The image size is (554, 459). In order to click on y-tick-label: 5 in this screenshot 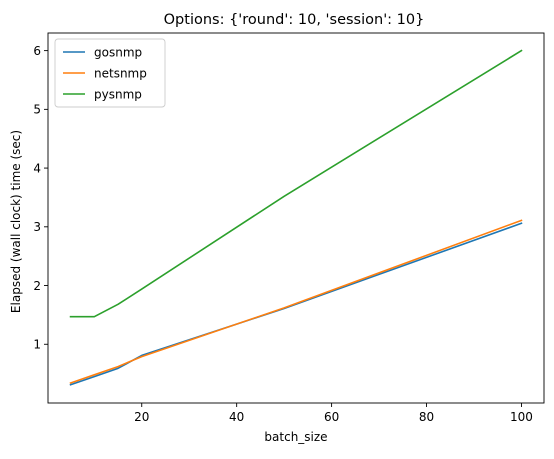, I will do `click(37, 110)`.